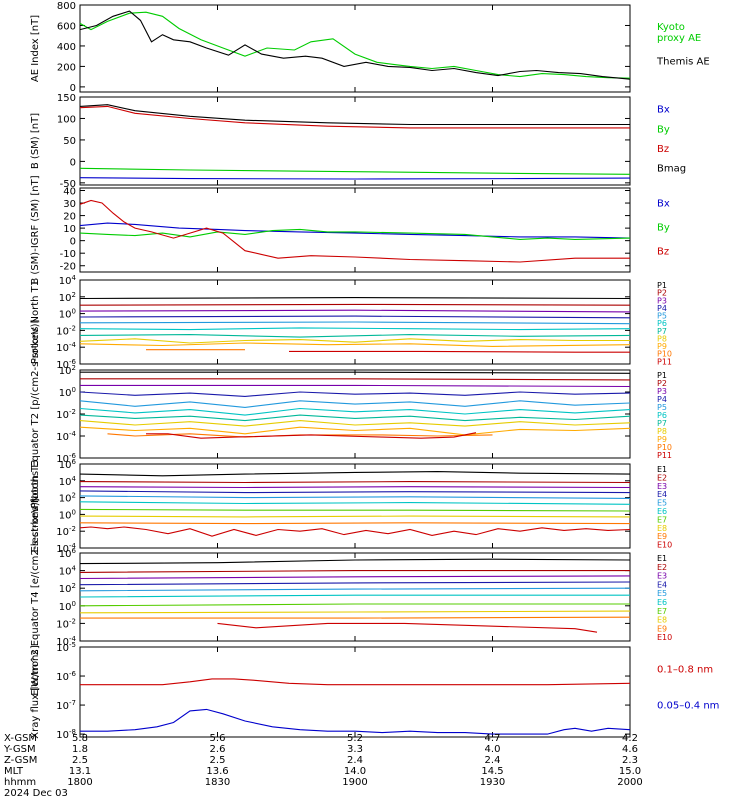 The image size is (750, 800). What do you see at coordinates (630, 760) in the screenshot?
I see `axis-row-value: 2.3` at bounding box center [630, 760].